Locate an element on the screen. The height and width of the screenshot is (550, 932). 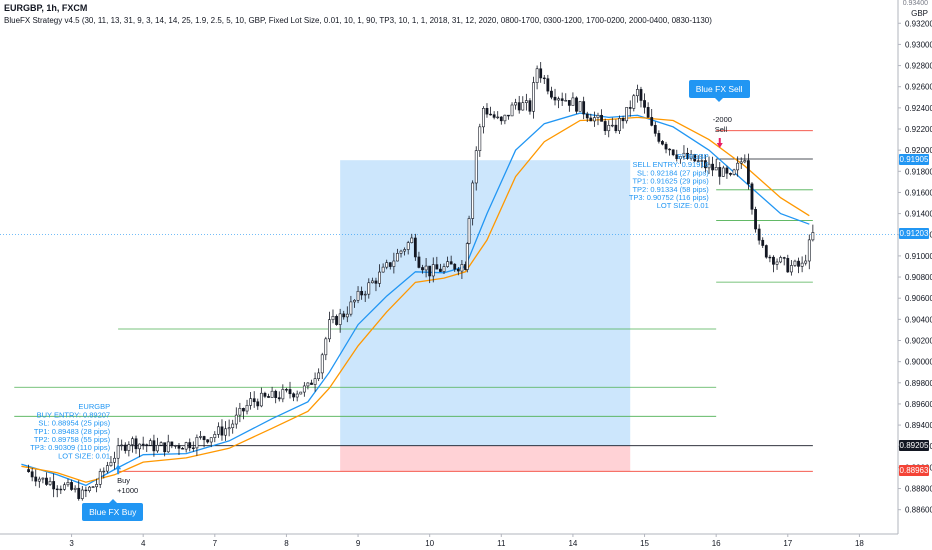
y-tick-label: 0.91600 is located at coordinates (918, 192).